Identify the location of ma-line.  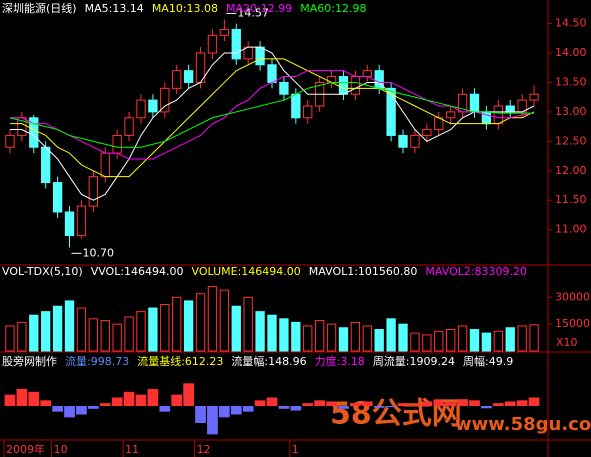
(272, 114).